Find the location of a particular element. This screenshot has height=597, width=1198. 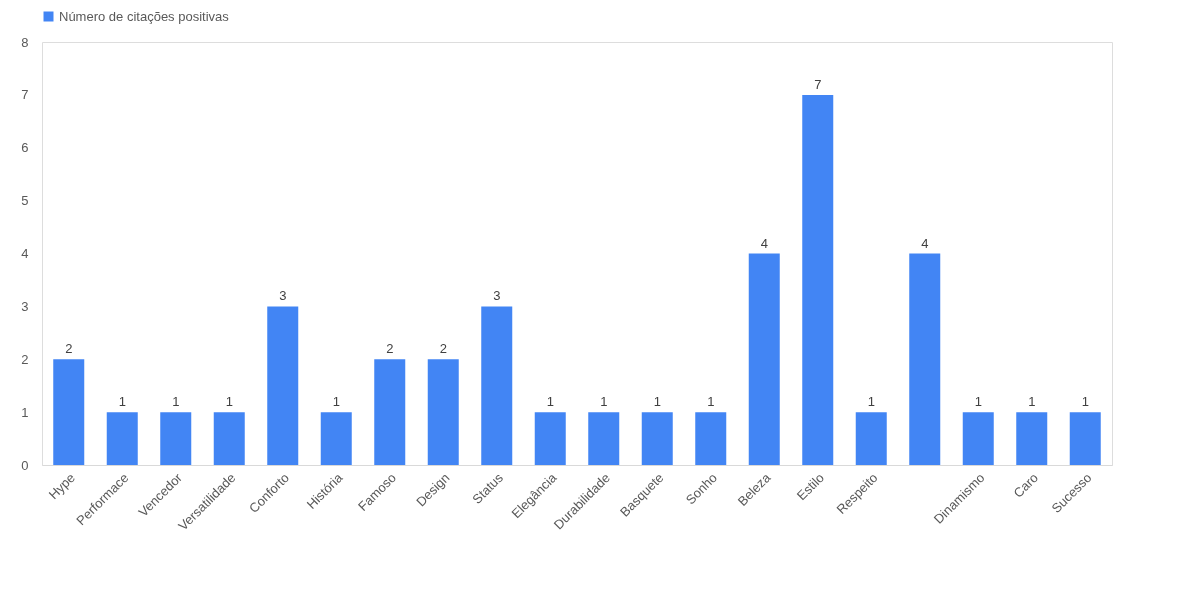

y-tick-label: 7 is located at coordinates (25, 95).